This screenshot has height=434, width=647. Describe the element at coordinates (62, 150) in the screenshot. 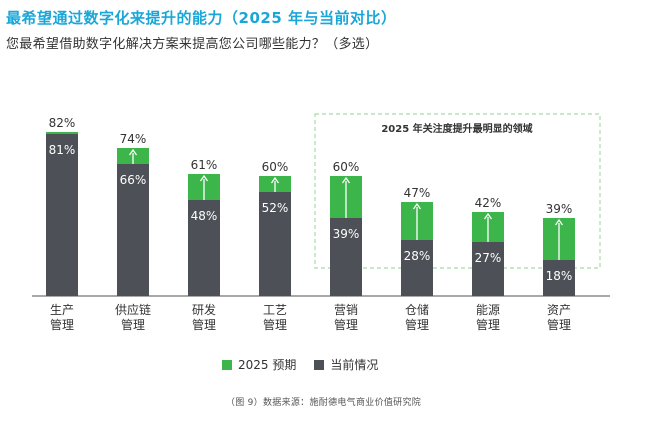

I see `current-value-label: 81%` at that location.